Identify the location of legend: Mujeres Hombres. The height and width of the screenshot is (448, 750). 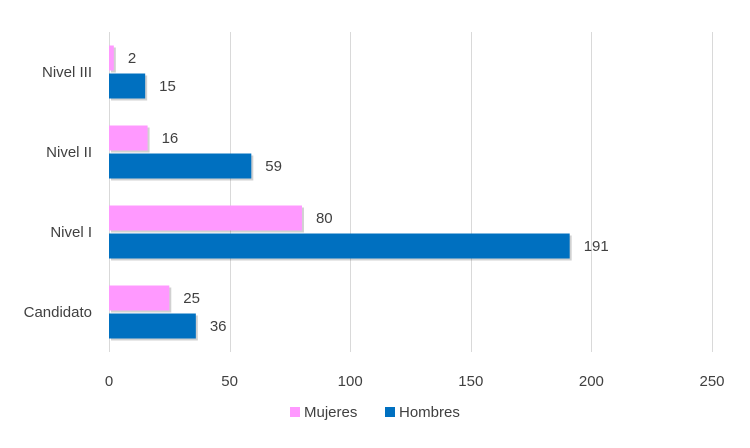
(375, 412).